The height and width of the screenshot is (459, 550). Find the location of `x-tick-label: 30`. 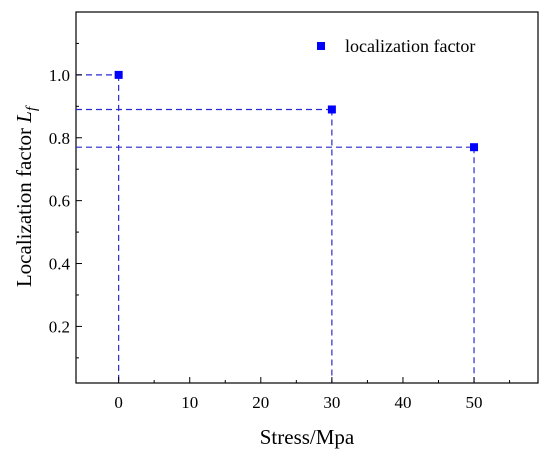

x-tick-label: 30 is located at coordinates (331, 402).